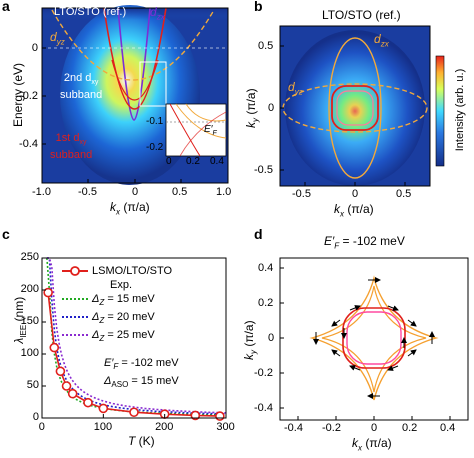 The height and width of the screenshot is (458, 474). Describe the element at coordinates (263, 408) in the screenshot. I see `d-ytick: -0.4` at that location.